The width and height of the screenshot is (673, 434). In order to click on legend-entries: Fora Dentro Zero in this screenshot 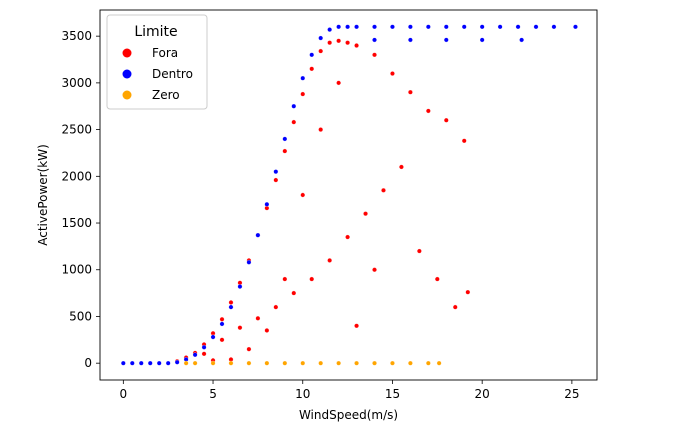, I will do `click(157, 74)`.